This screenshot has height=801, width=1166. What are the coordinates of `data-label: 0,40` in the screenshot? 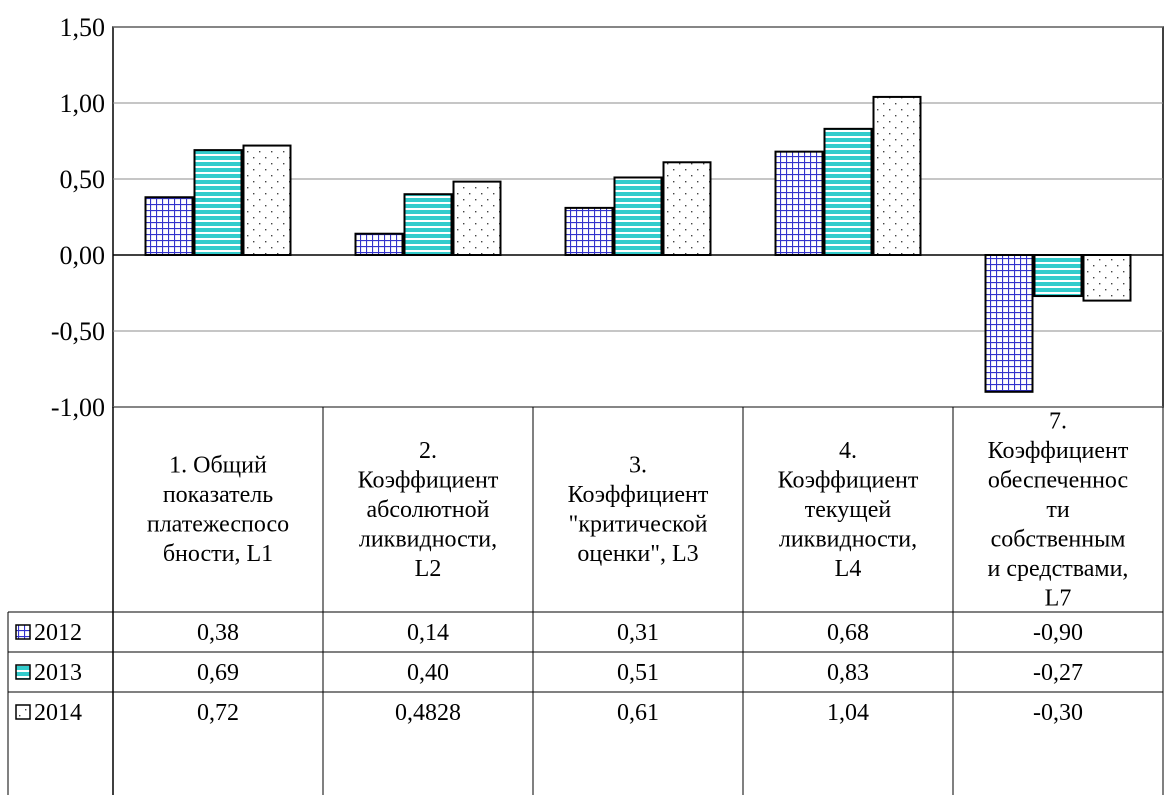 It's located at (428, 673).